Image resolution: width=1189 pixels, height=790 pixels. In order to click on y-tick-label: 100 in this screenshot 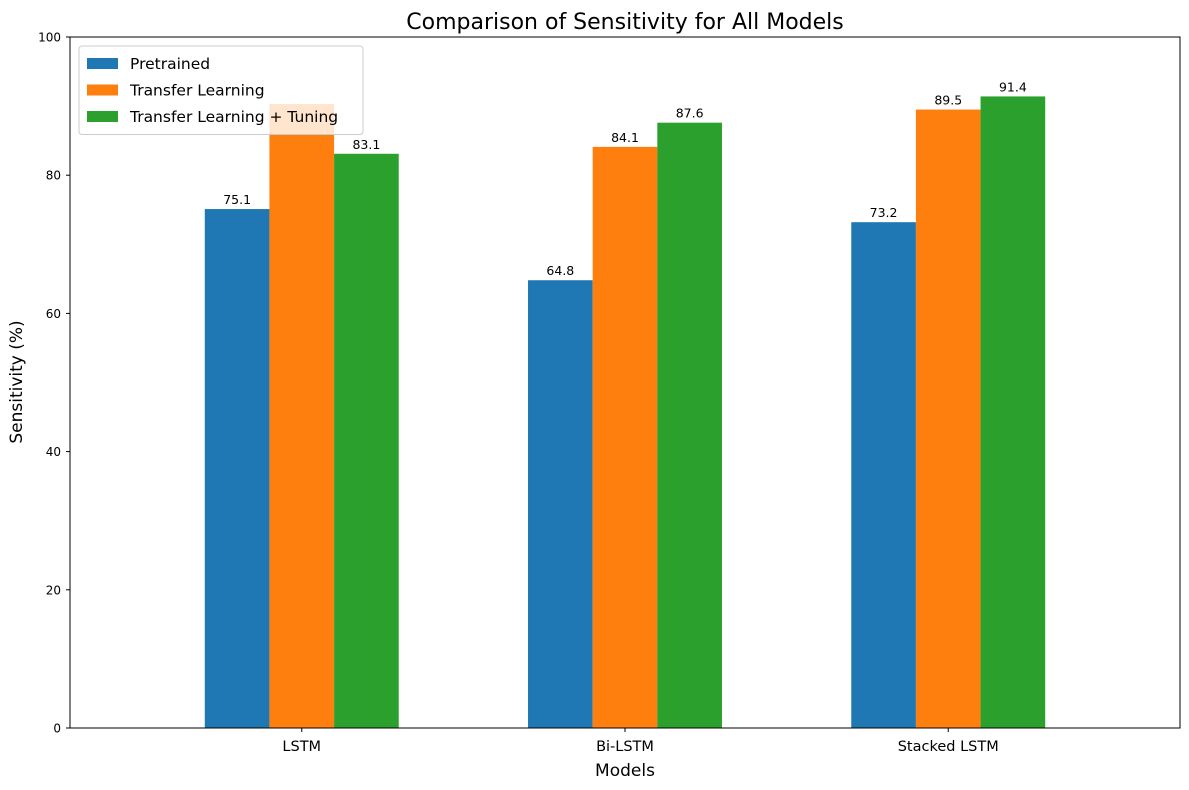, I will do `click(49, 38)`.